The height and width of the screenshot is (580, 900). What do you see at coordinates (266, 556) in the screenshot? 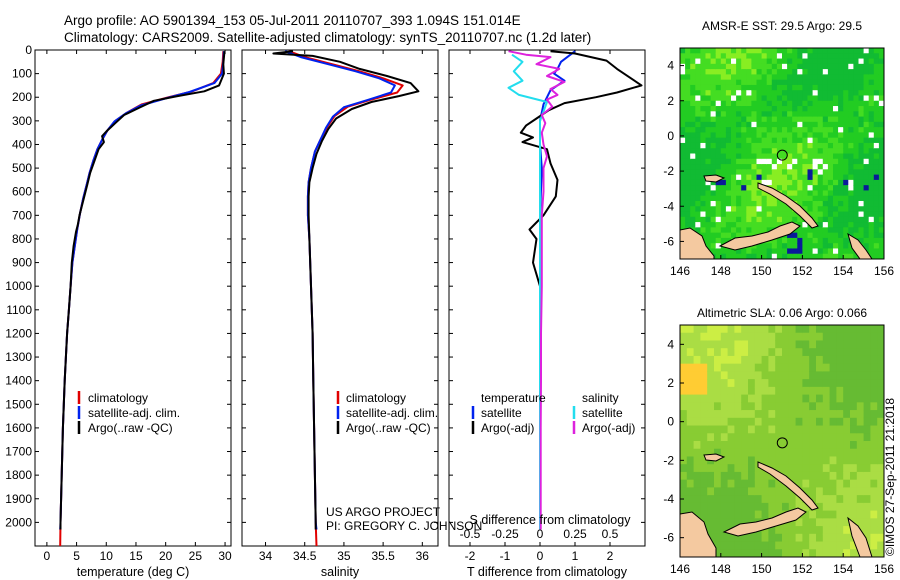
I see `x-tick-label: 34` at bounding box center [266, 556].